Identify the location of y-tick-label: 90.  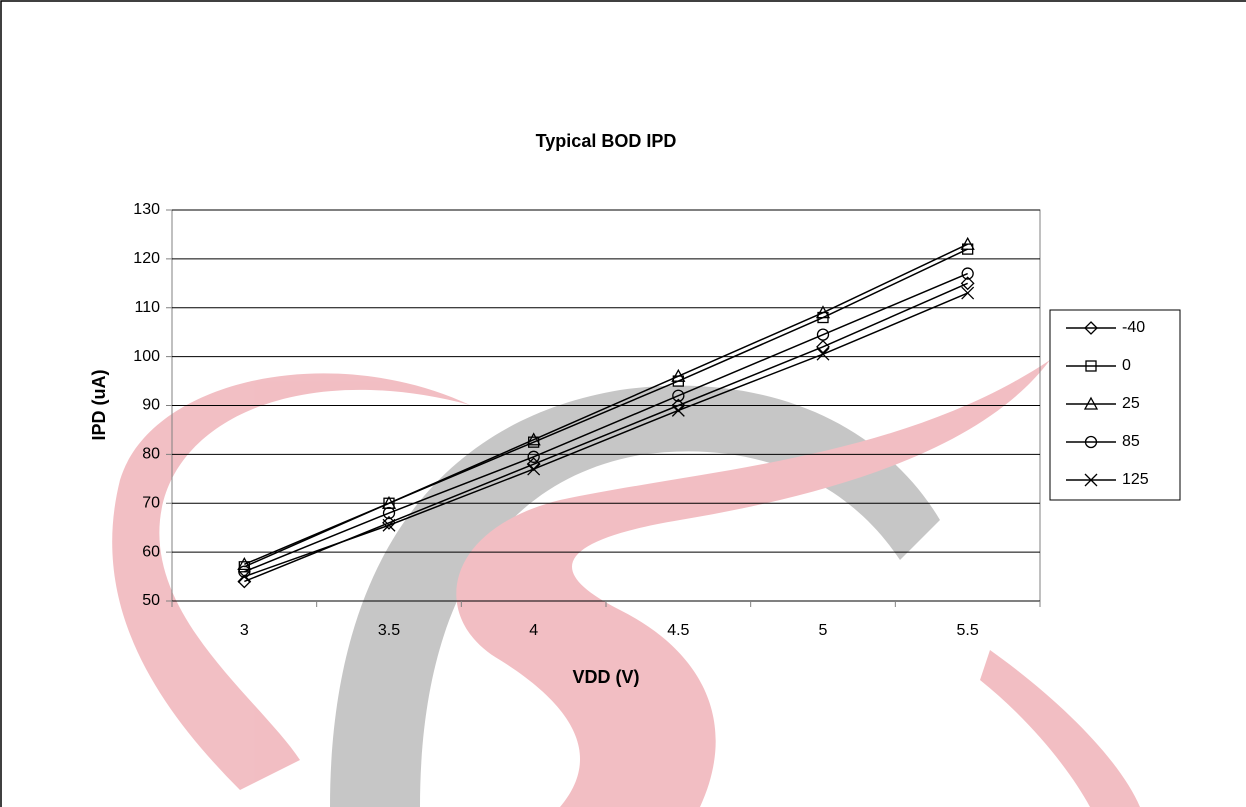
(151, 405).